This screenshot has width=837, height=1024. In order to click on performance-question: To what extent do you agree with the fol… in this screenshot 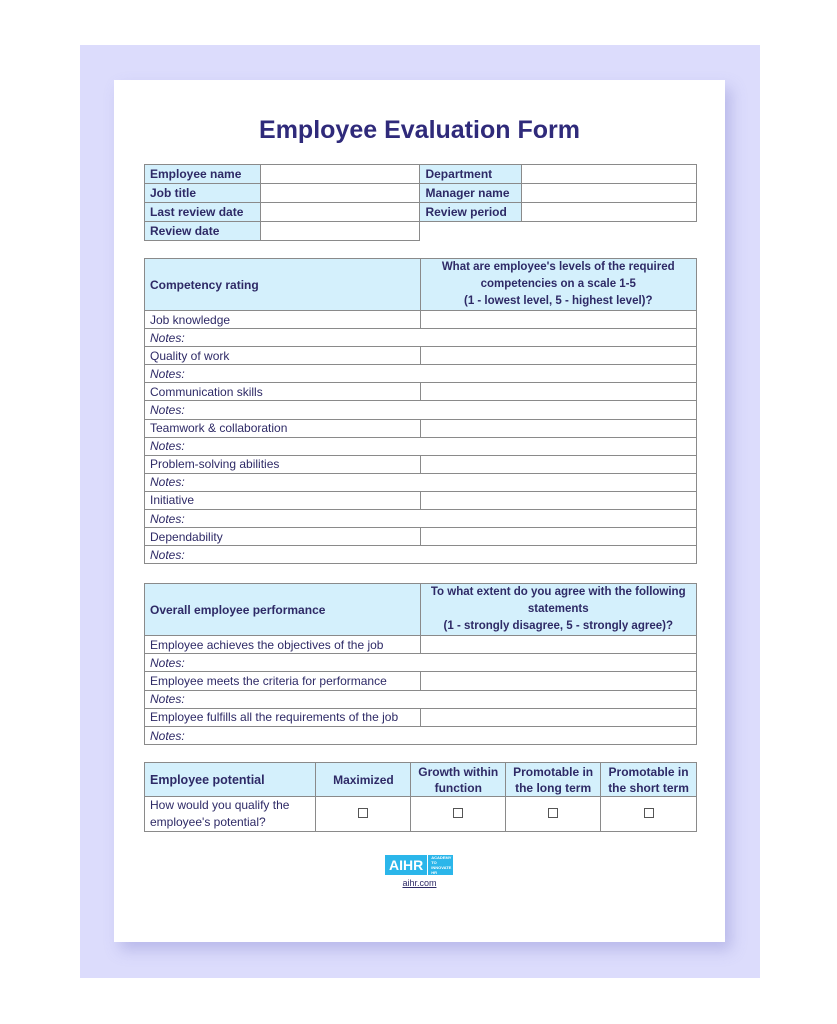, I will do `click(558, 609)`.